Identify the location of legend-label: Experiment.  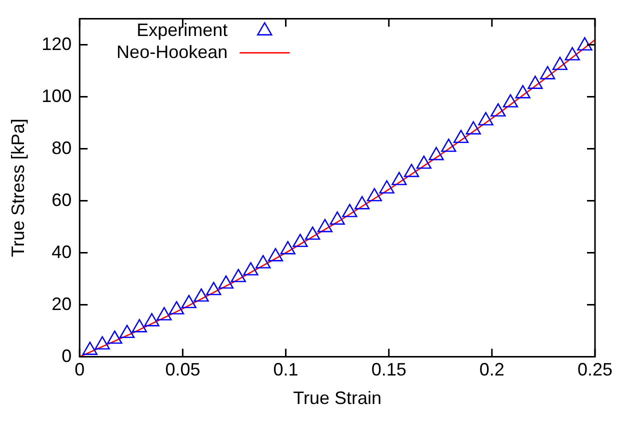
(182, 30).